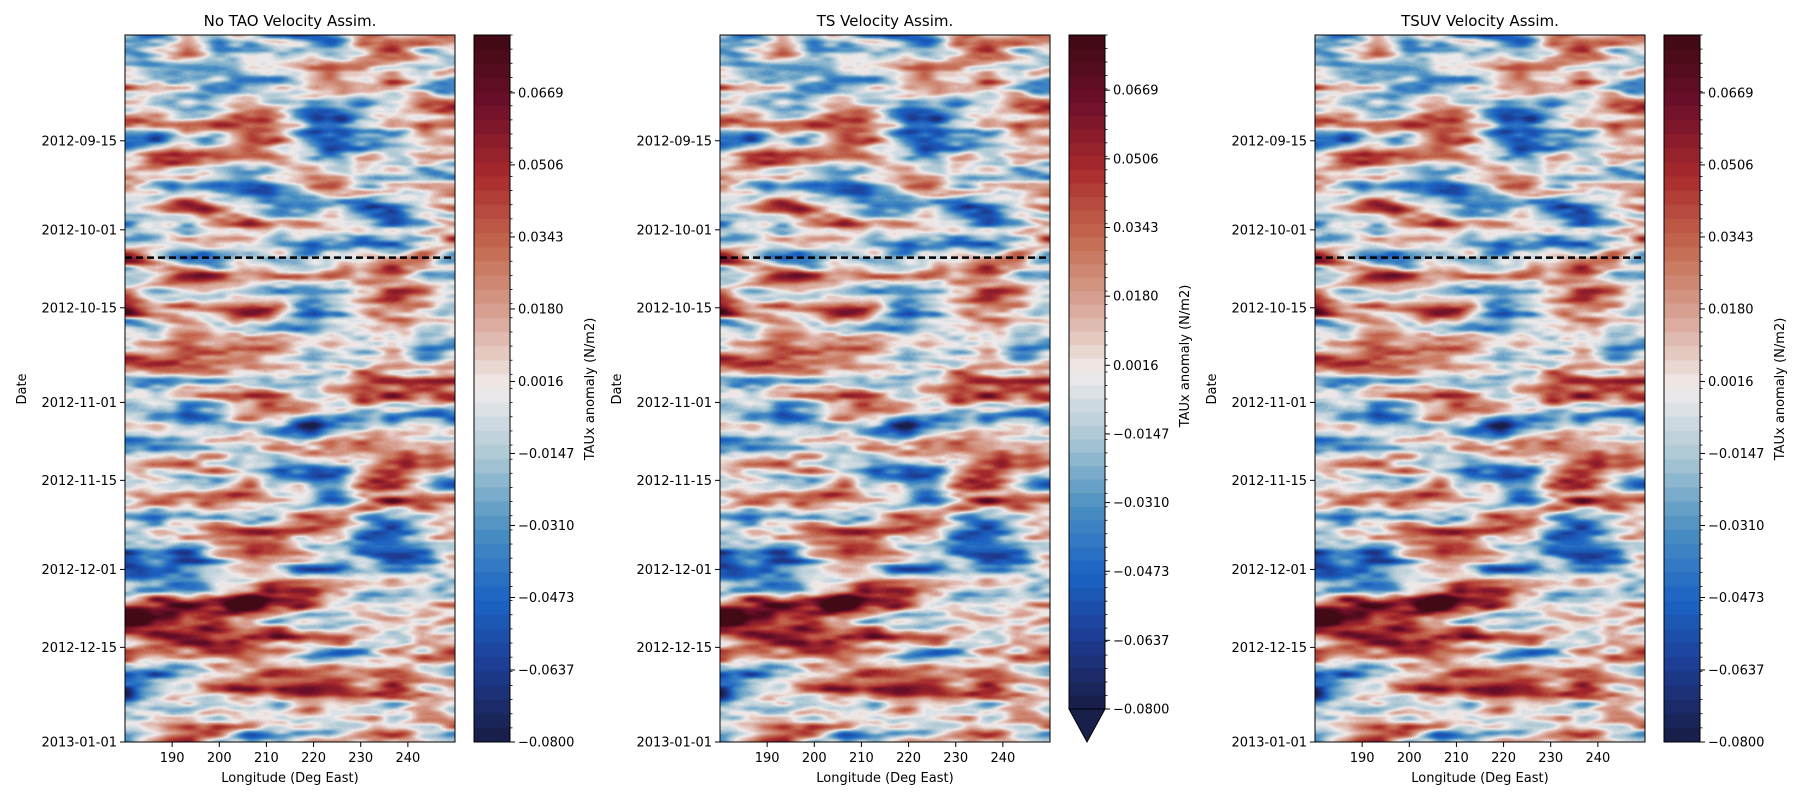 The width and height of the screenshot is (1800, 800). I want to click on panel-title: TS Velocity Assim., so click(885, 21).